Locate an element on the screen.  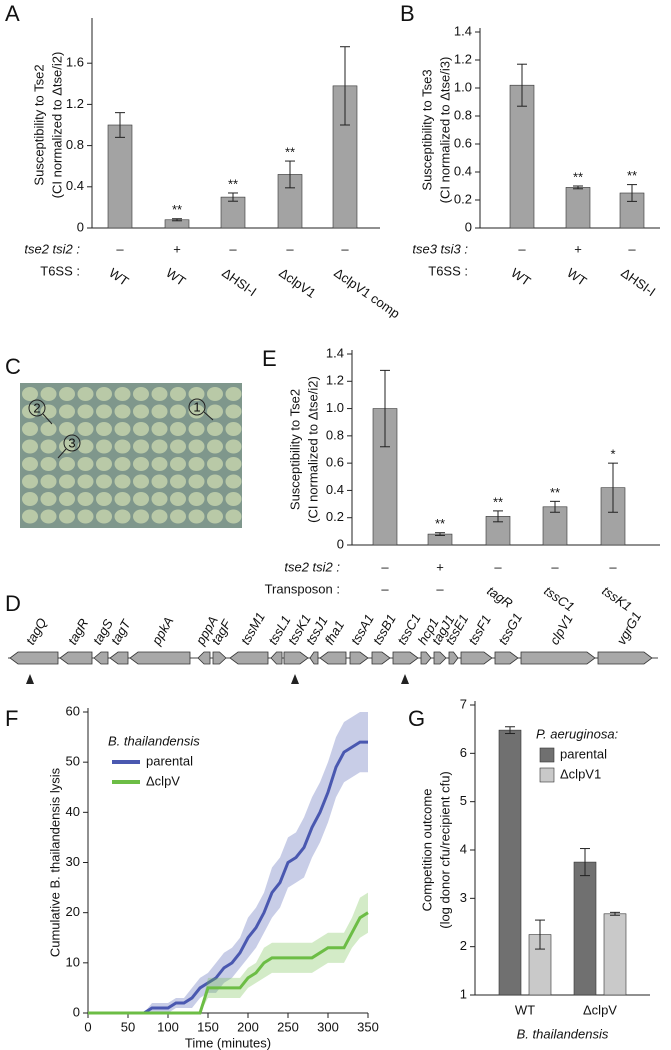
y-tick-label: 10 is located at coordinates (73, 961).